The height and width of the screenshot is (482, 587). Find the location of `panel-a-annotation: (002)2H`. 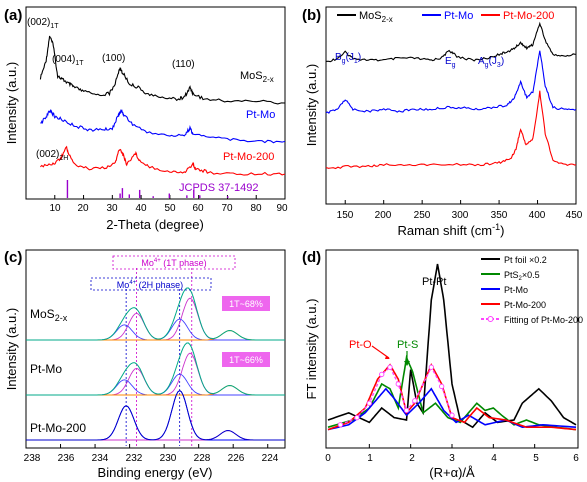

panel-a-annotation: (002)2H is located at coordinates (52, 155).